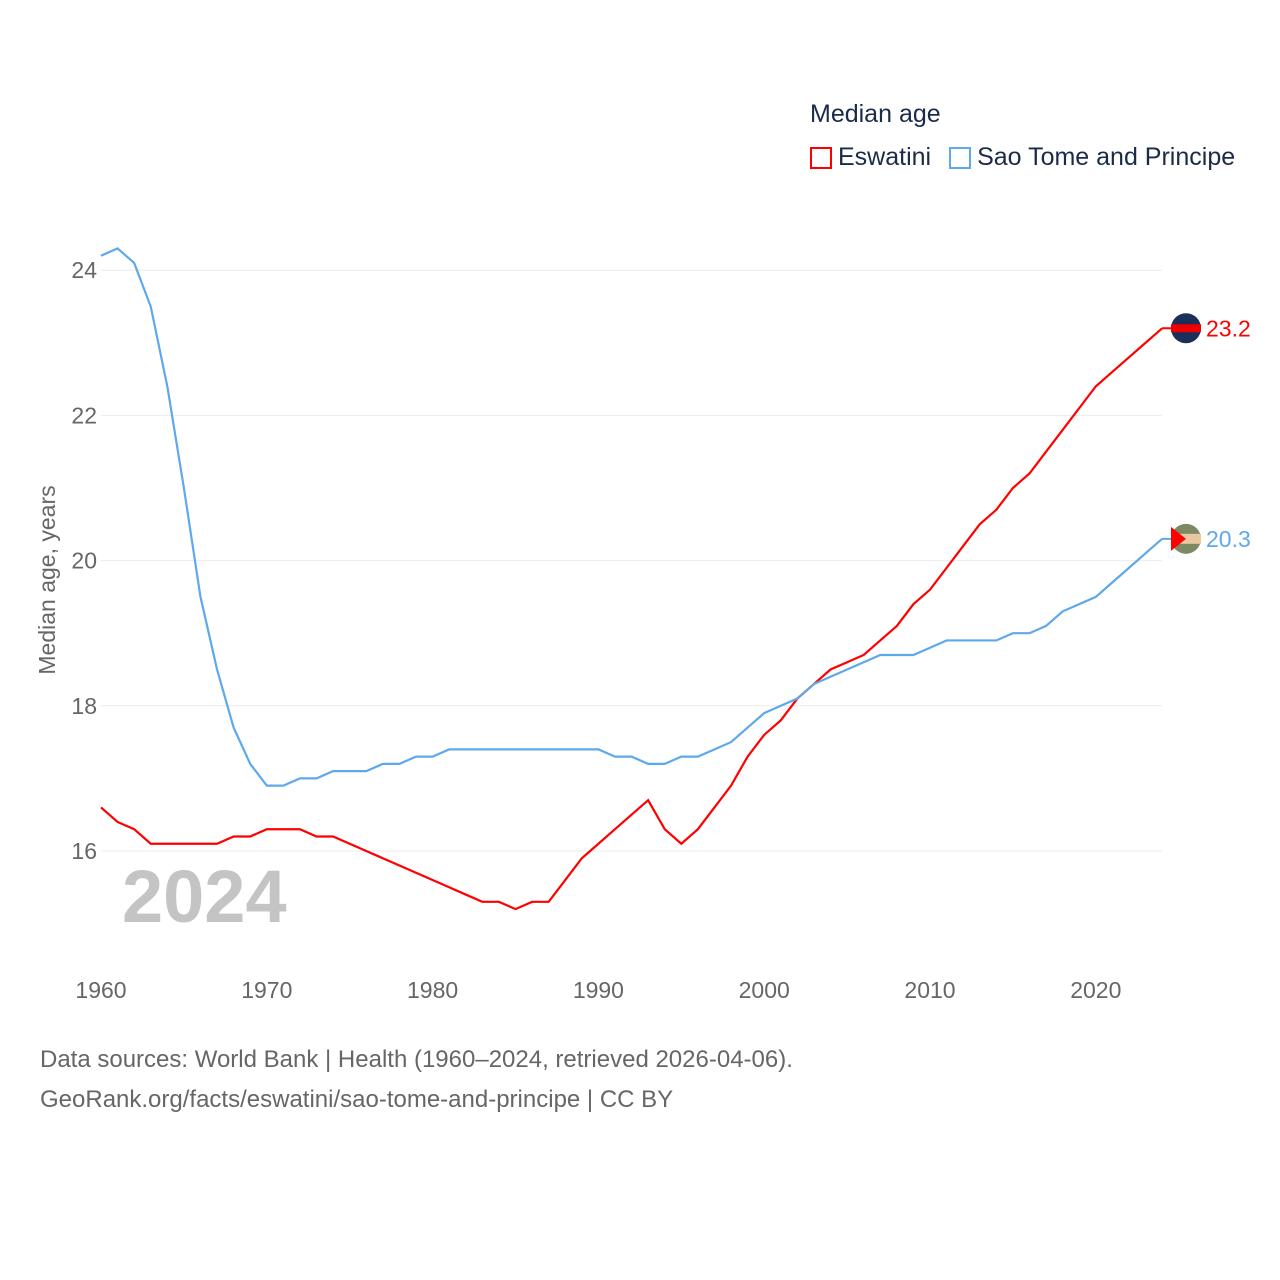 The height and width of the screenshot is (1280, 1280). I want to click on flag-stripe, so click(1186, 328).